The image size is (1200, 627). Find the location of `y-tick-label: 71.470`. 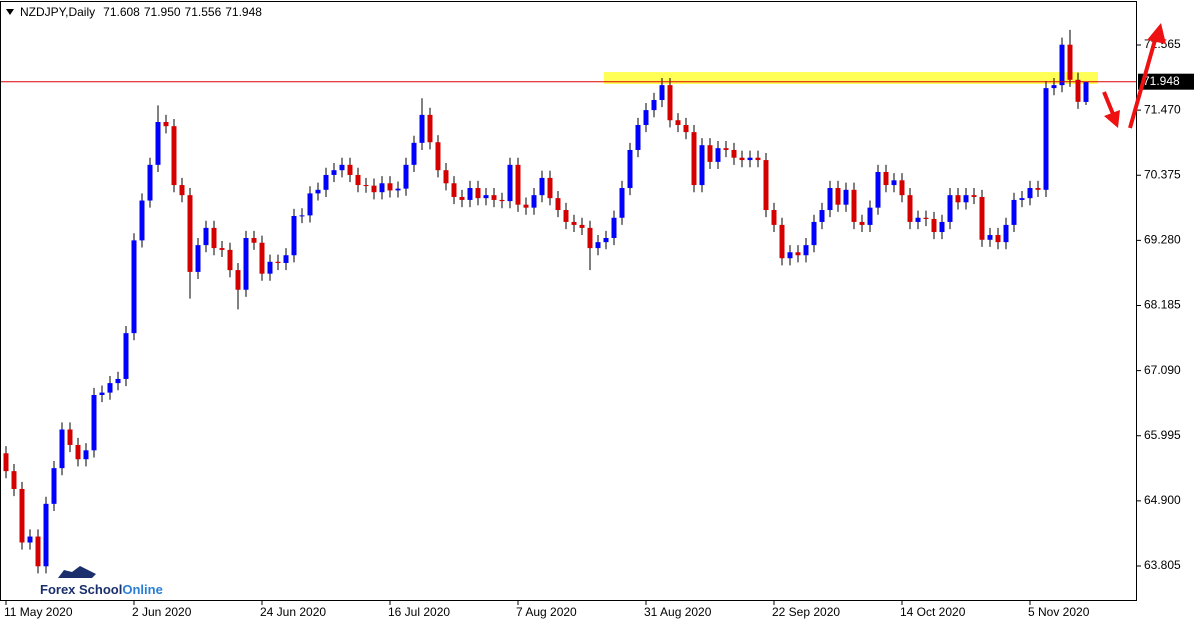

y-tick-label: 71.470 is located at coordinates (1162, 109).